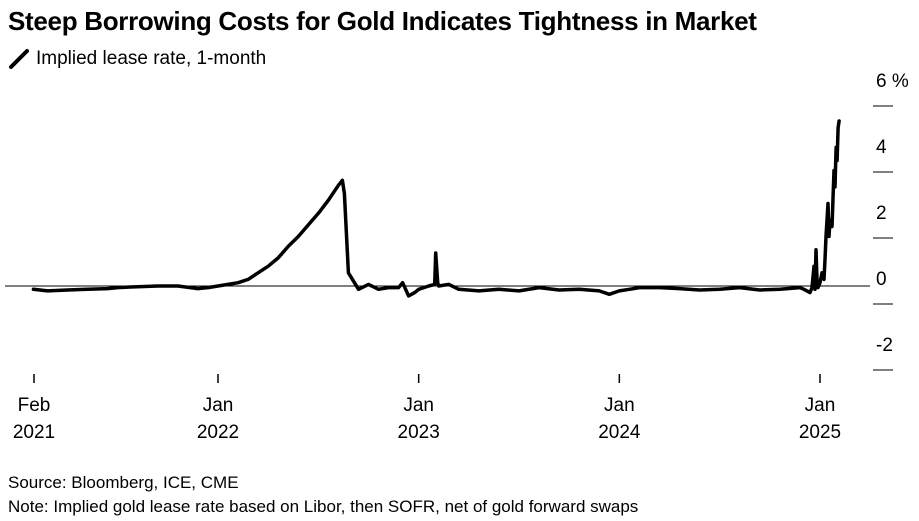 The width and height of the screenshot is (919, 521). What do you see at coordinates (881, 147) in the screenshot?
I see `y-tick-label: 4` at bounding box center [881, 147].